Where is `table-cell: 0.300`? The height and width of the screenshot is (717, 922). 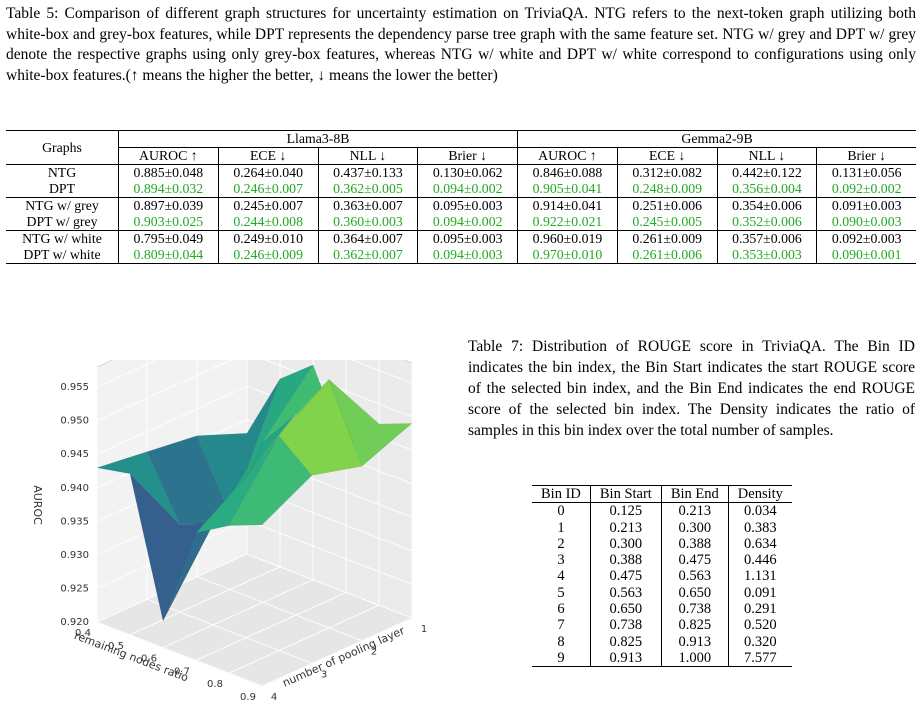 table-cell: 0.300 is located at coordinates (694, 527).